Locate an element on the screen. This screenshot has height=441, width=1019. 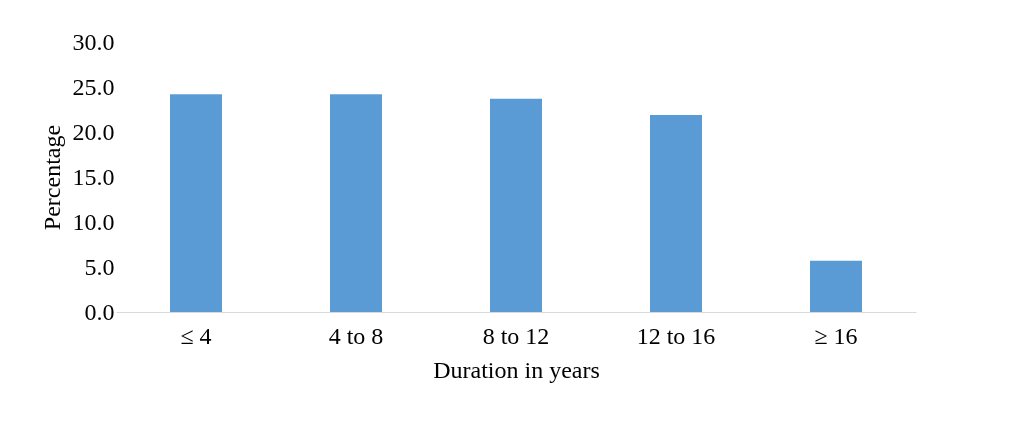
x-tick-label: ≥ 16 is located at coordinates (836, 335).